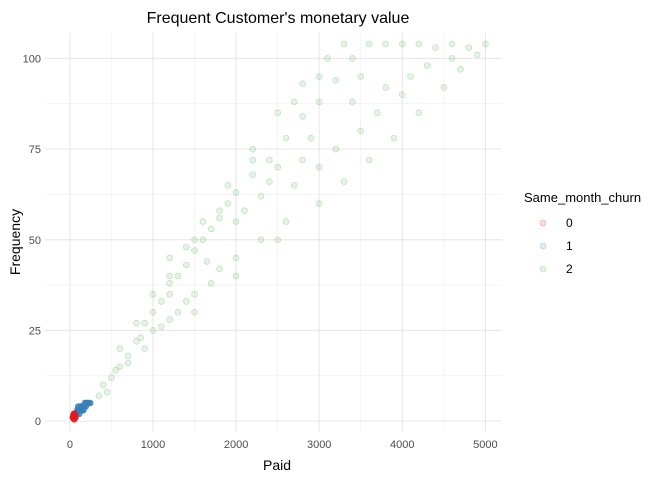  I want to click on legend-entry: 0, so click(556, 223).